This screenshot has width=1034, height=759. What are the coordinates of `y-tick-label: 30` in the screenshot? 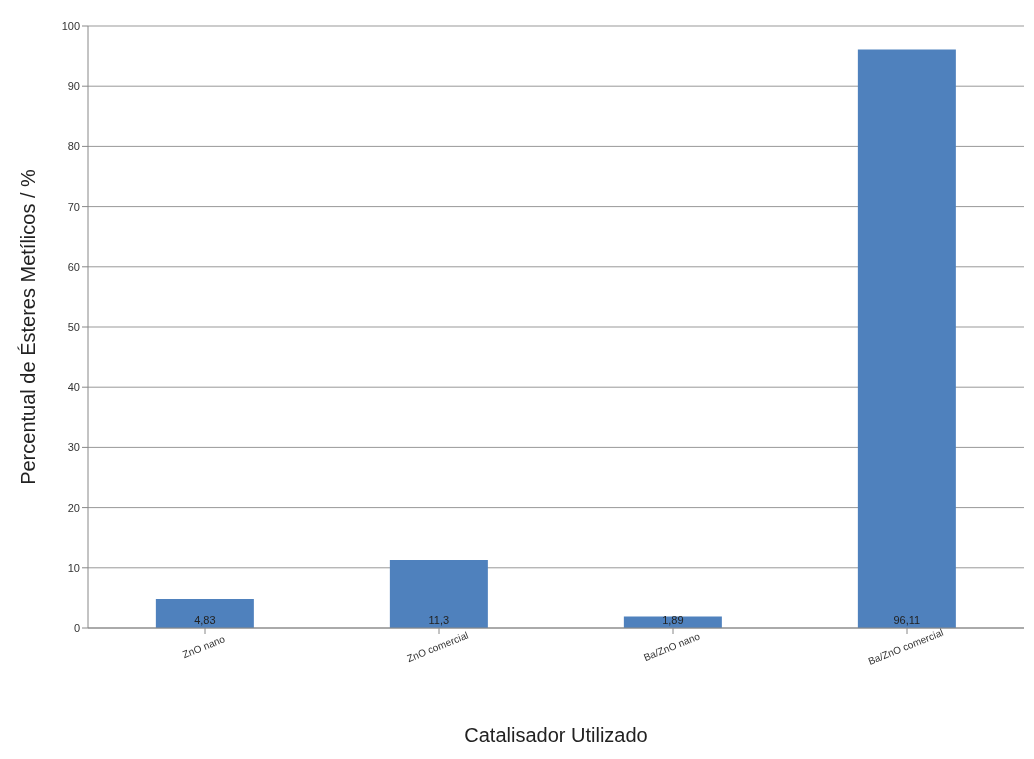 It's located at (73, 447).